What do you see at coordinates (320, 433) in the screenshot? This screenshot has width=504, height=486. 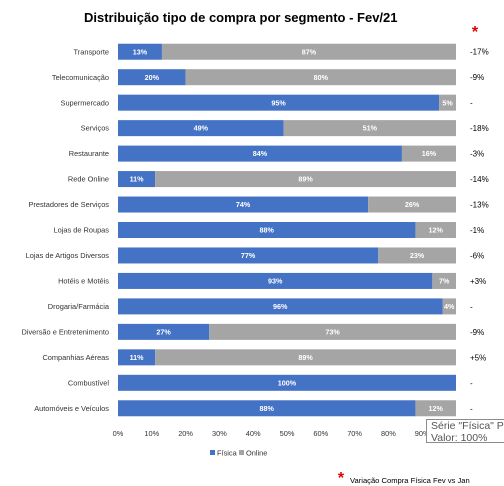 I see `x-tick-label: 60%` at bounding box center [320, 433].